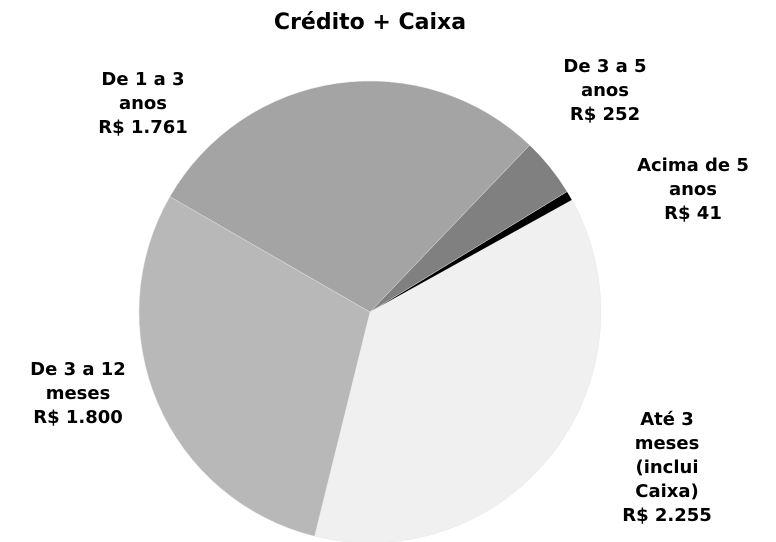 This screenshot has width=776, height=542. I want to click on slice-label: De 1 a 3 anos R$ 1.761, so click(143, 104).